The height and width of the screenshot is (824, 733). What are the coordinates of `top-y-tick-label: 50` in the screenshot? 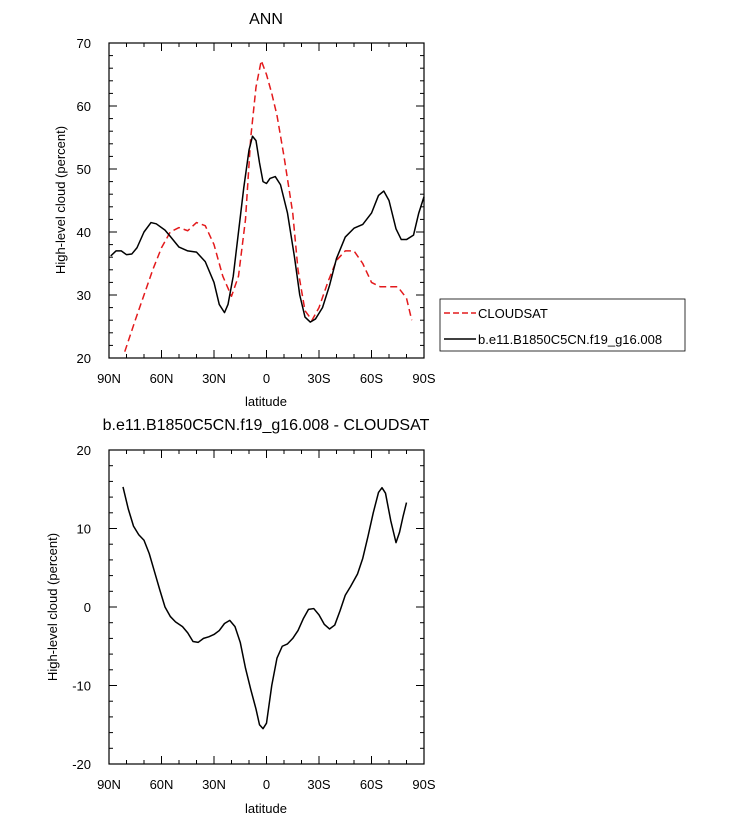 It's located at (84, 169).